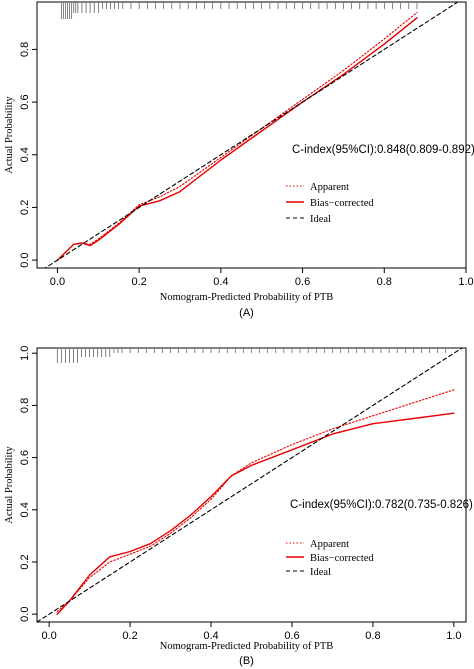  I want to click on panel-label: (A), so click(246, 313).